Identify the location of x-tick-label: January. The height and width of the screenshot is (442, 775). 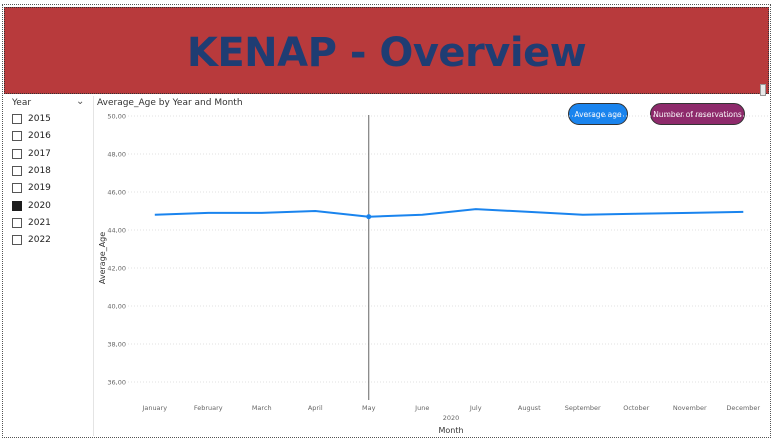
(154, 408).